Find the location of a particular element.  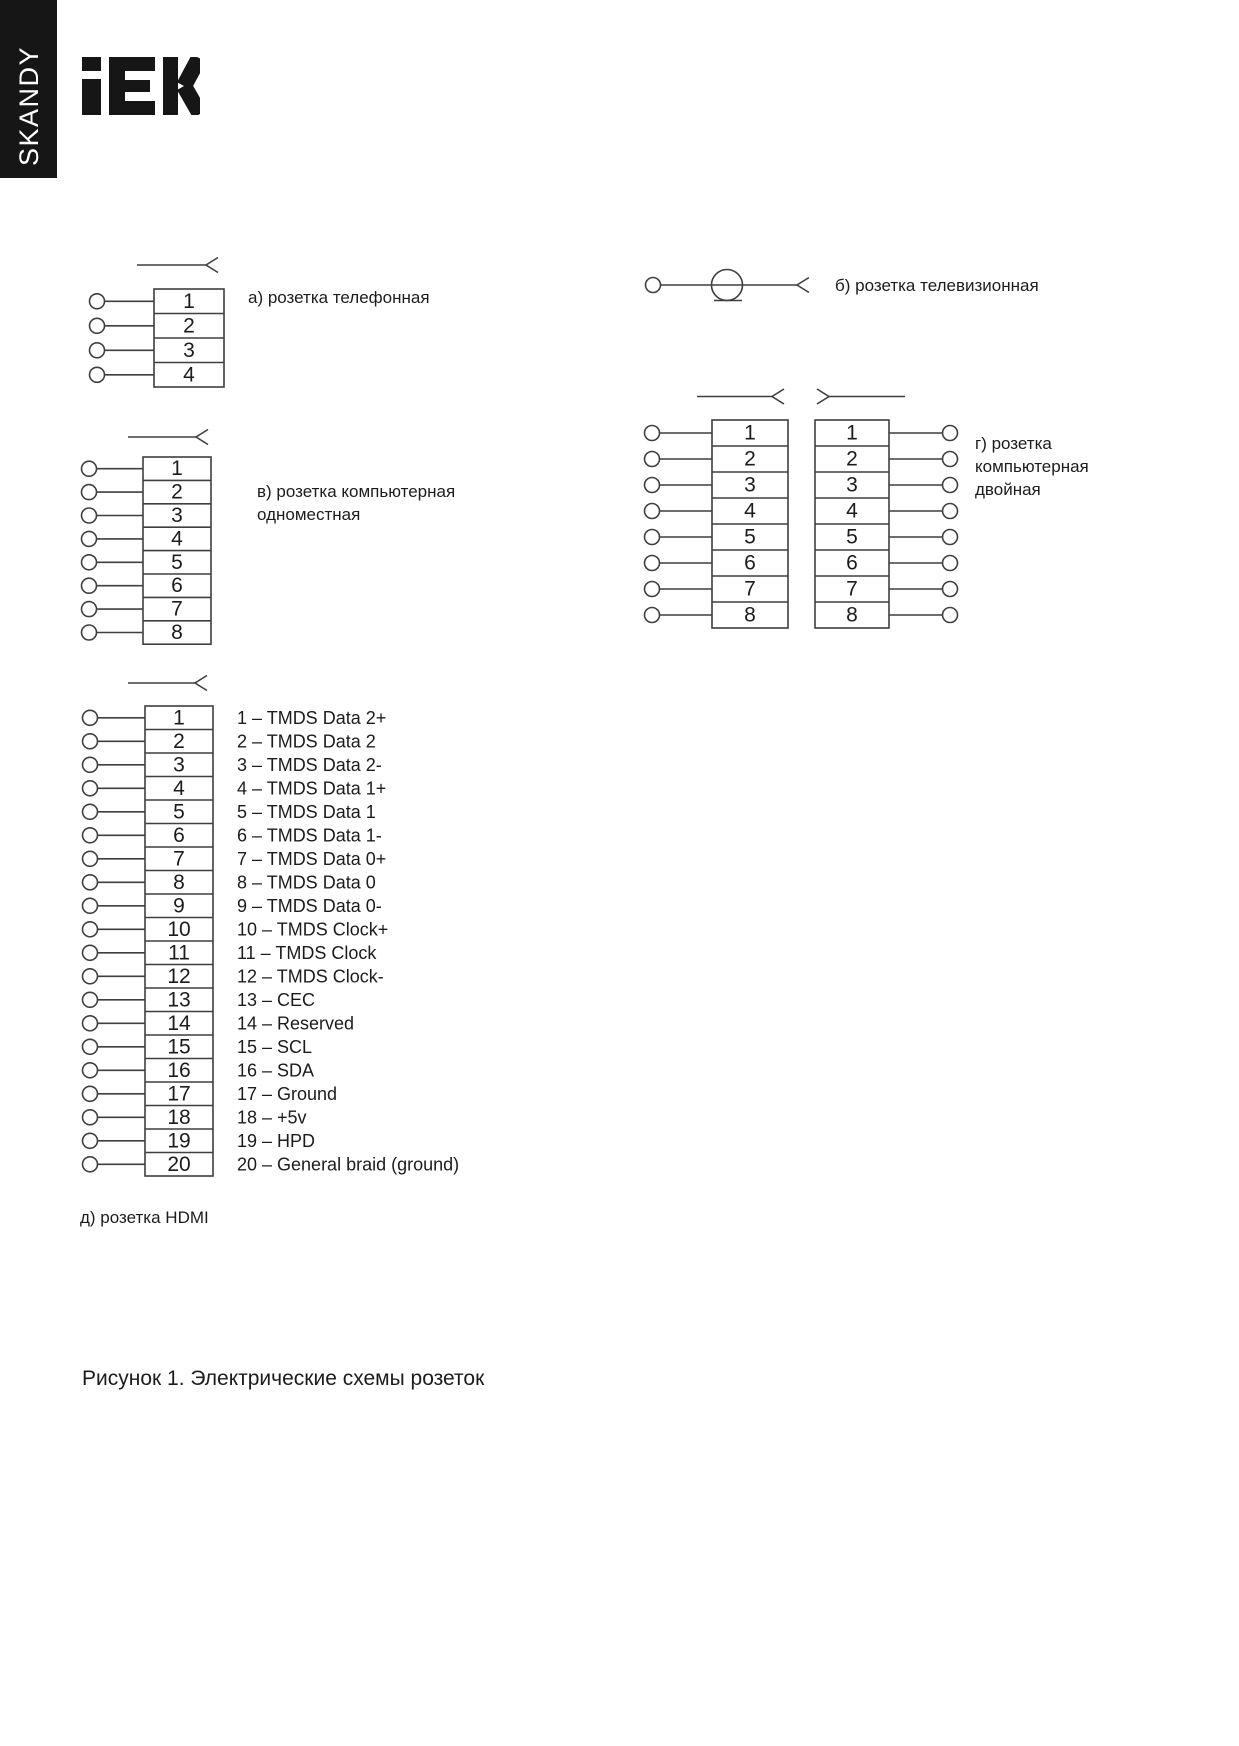

pin-number: 14 is located at coordinates (179, 1023).